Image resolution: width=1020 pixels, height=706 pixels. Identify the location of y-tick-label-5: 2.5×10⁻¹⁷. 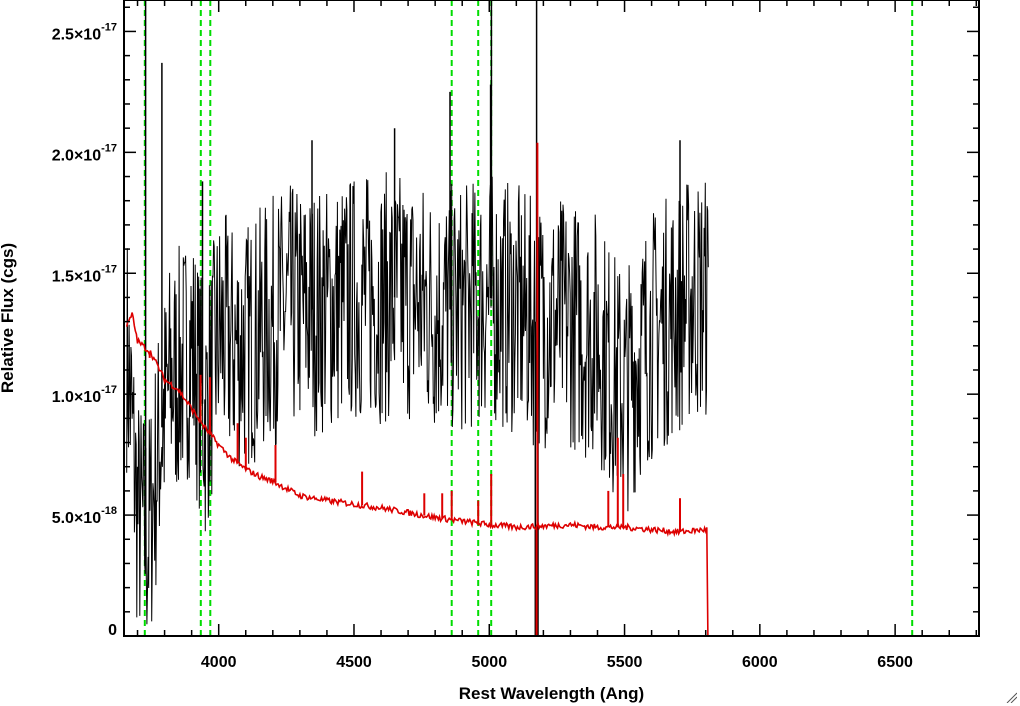
(84, 32).